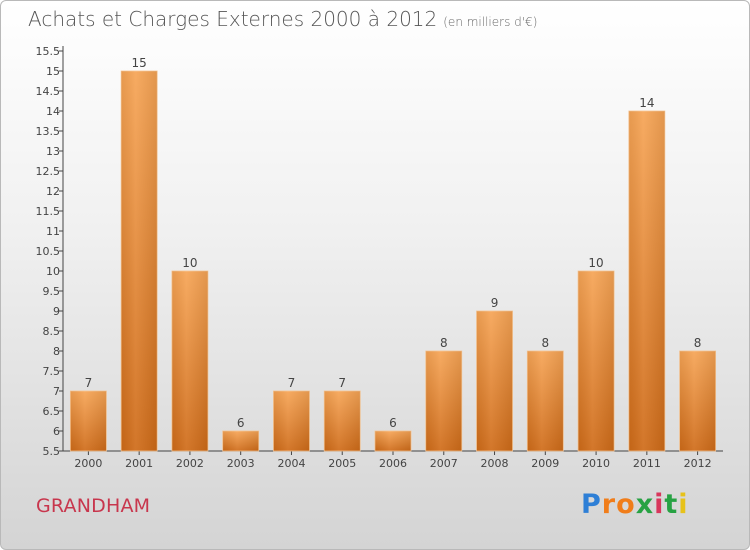 This screenshot has height=550, width=750. Describe the element at coordinates (609, 504) in the screenshot. I see `logo-letter: r` at that location.